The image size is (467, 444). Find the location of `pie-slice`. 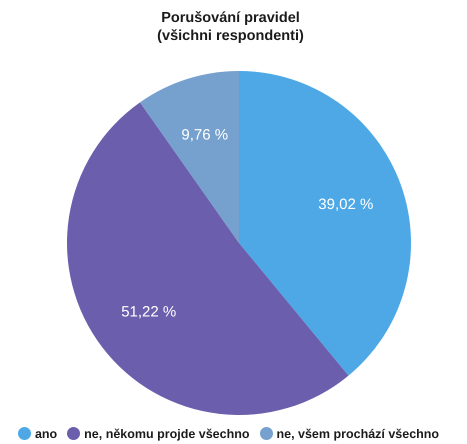

pie-slice is located at coordinates (189, 157).